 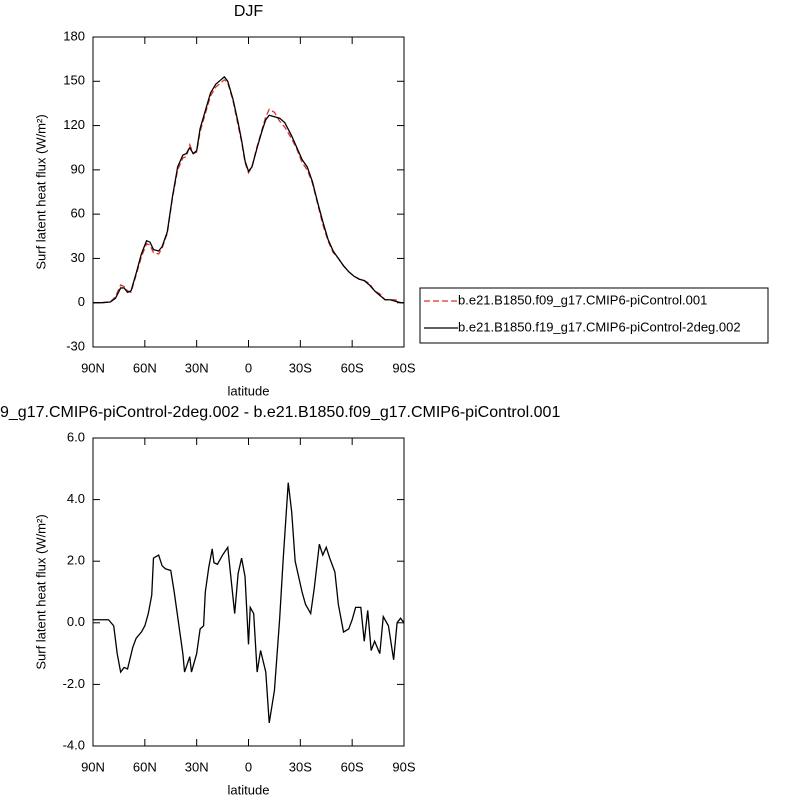 I want to click on y-tick-label: 4.0, so click(x=76, y=498).